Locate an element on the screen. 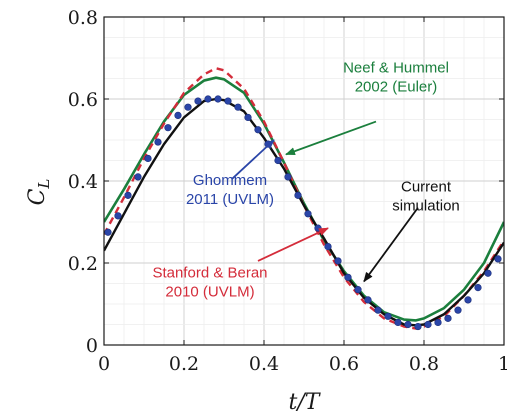  annotation-line: 2002 (Euler) is located at coordinates (396, 86).